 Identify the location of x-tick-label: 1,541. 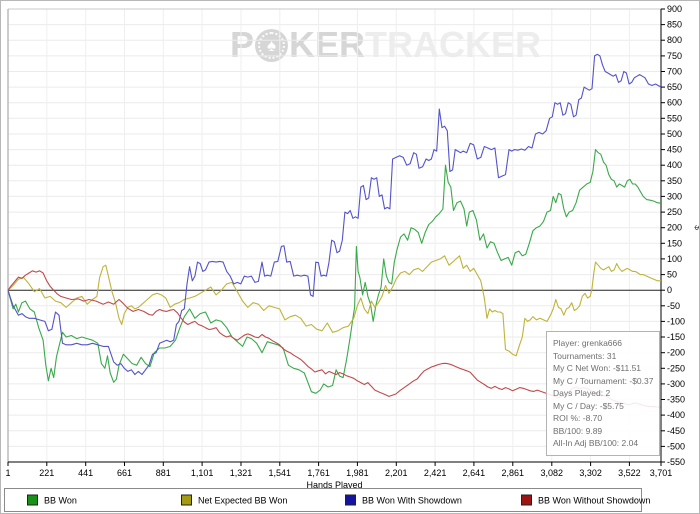
(280, 473).